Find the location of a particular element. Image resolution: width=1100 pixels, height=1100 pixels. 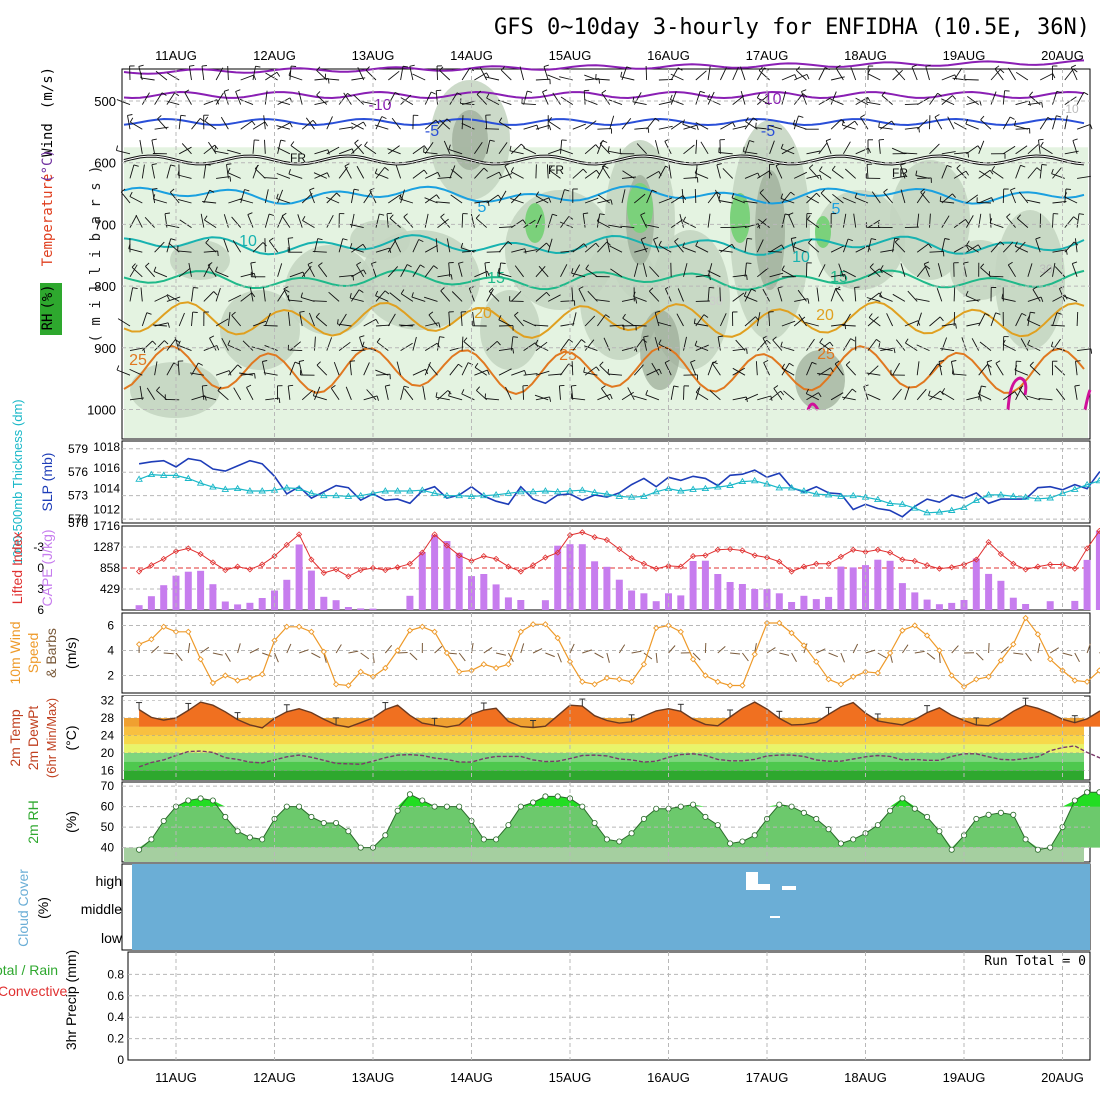

dewpoint-line is located at coordinates (619, 756).